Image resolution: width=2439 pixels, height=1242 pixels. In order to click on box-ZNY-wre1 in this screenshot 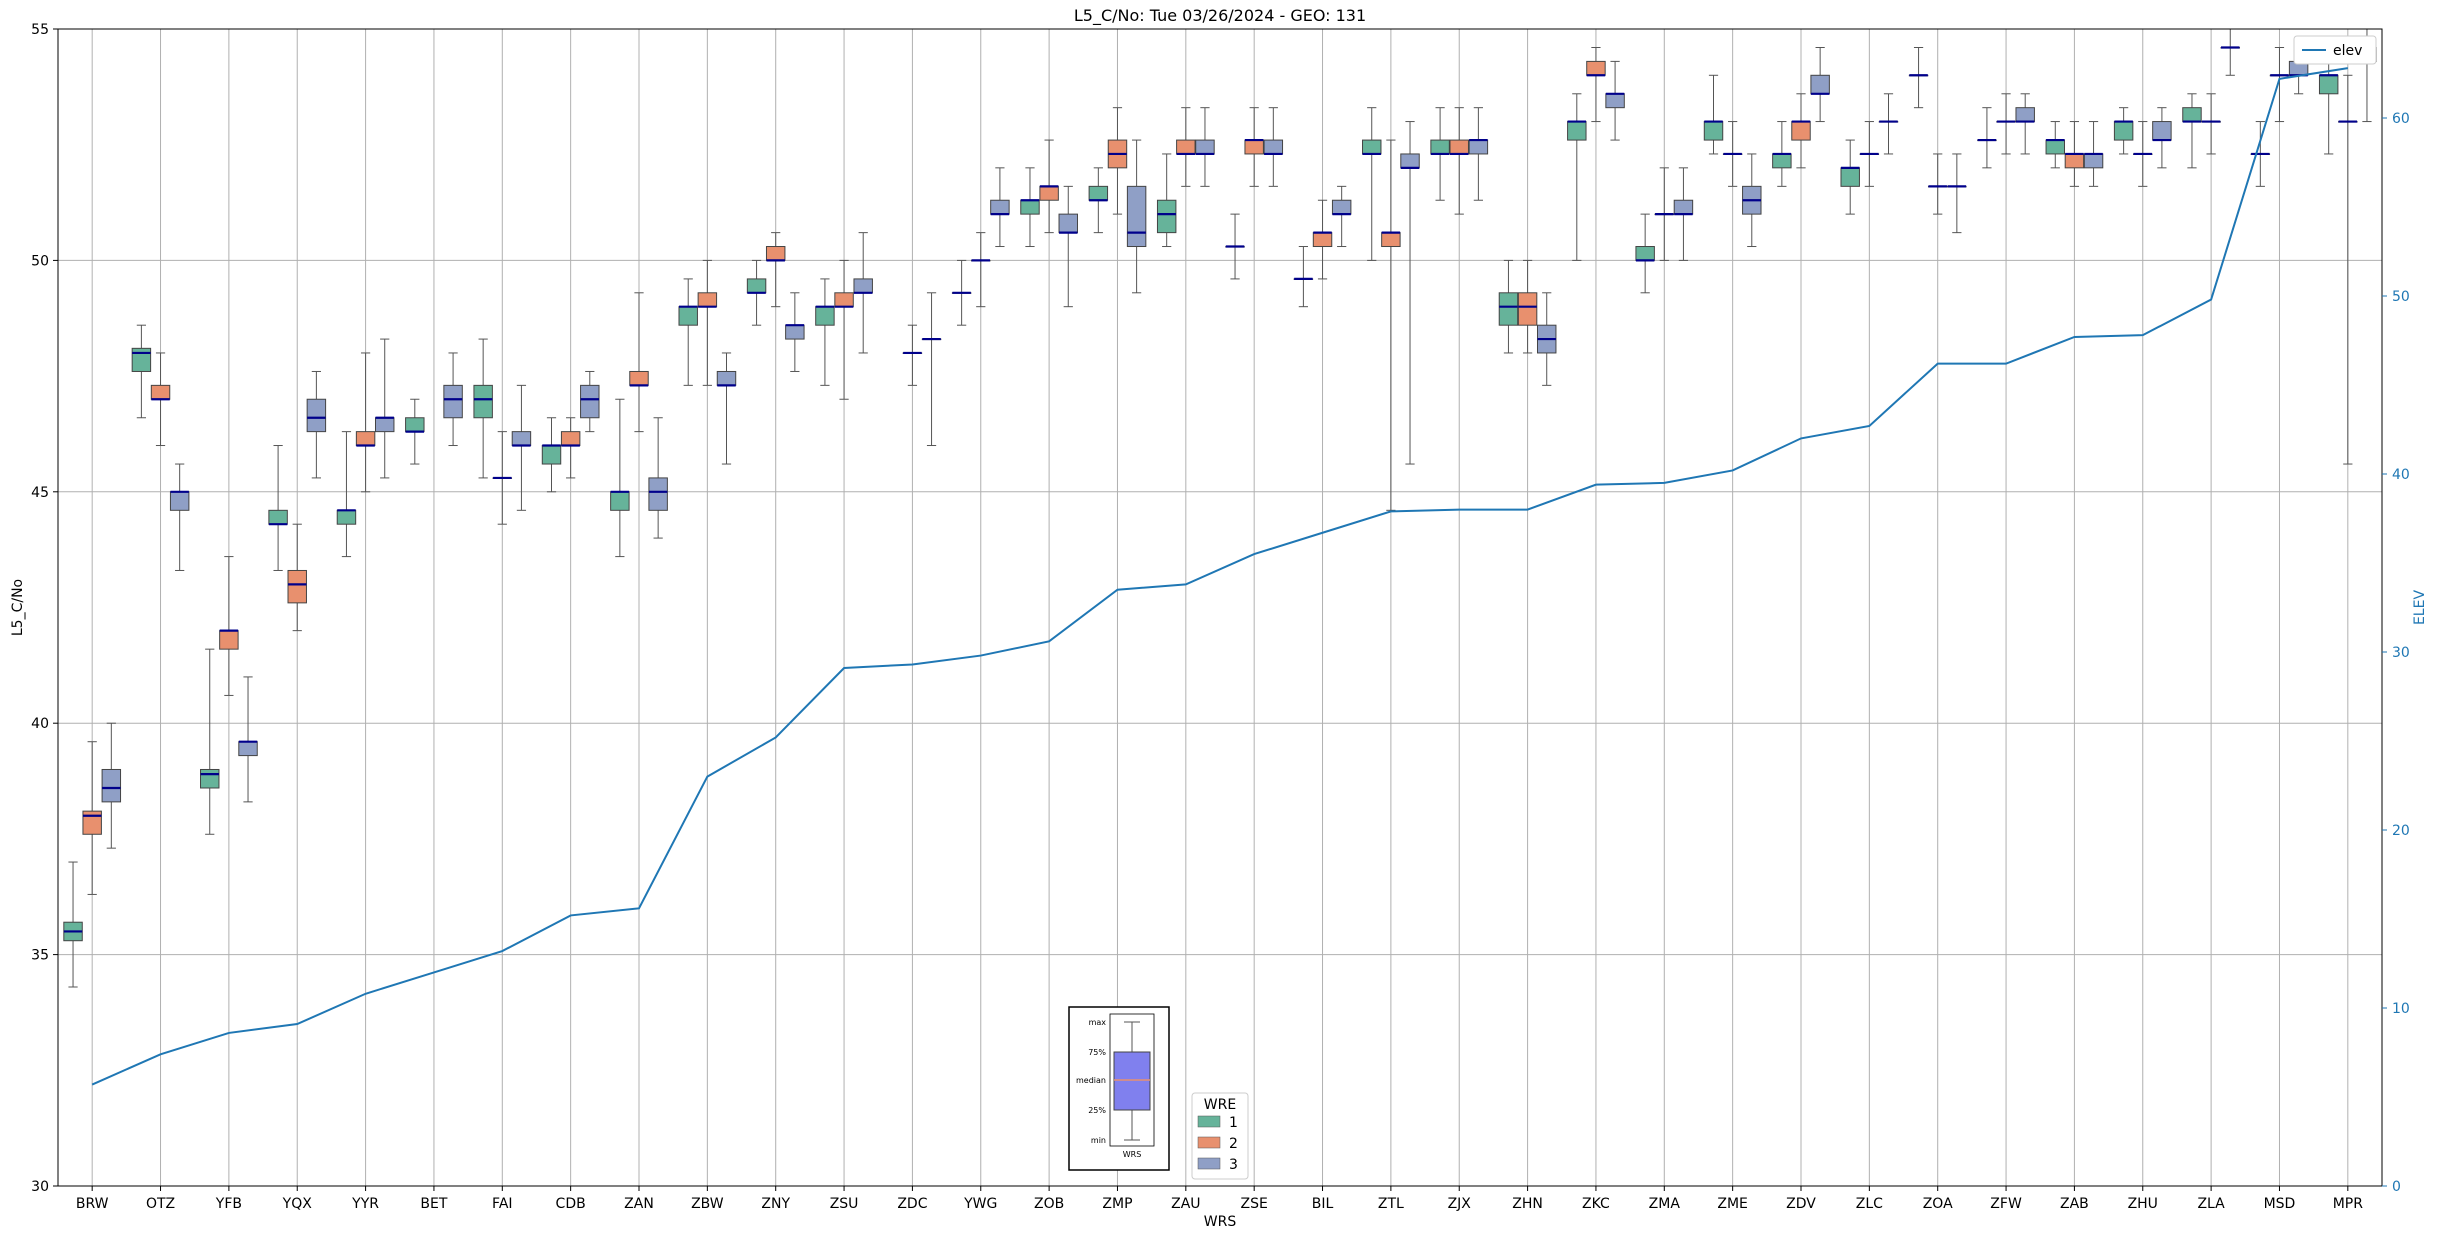, I will do `click(756, 292)`.